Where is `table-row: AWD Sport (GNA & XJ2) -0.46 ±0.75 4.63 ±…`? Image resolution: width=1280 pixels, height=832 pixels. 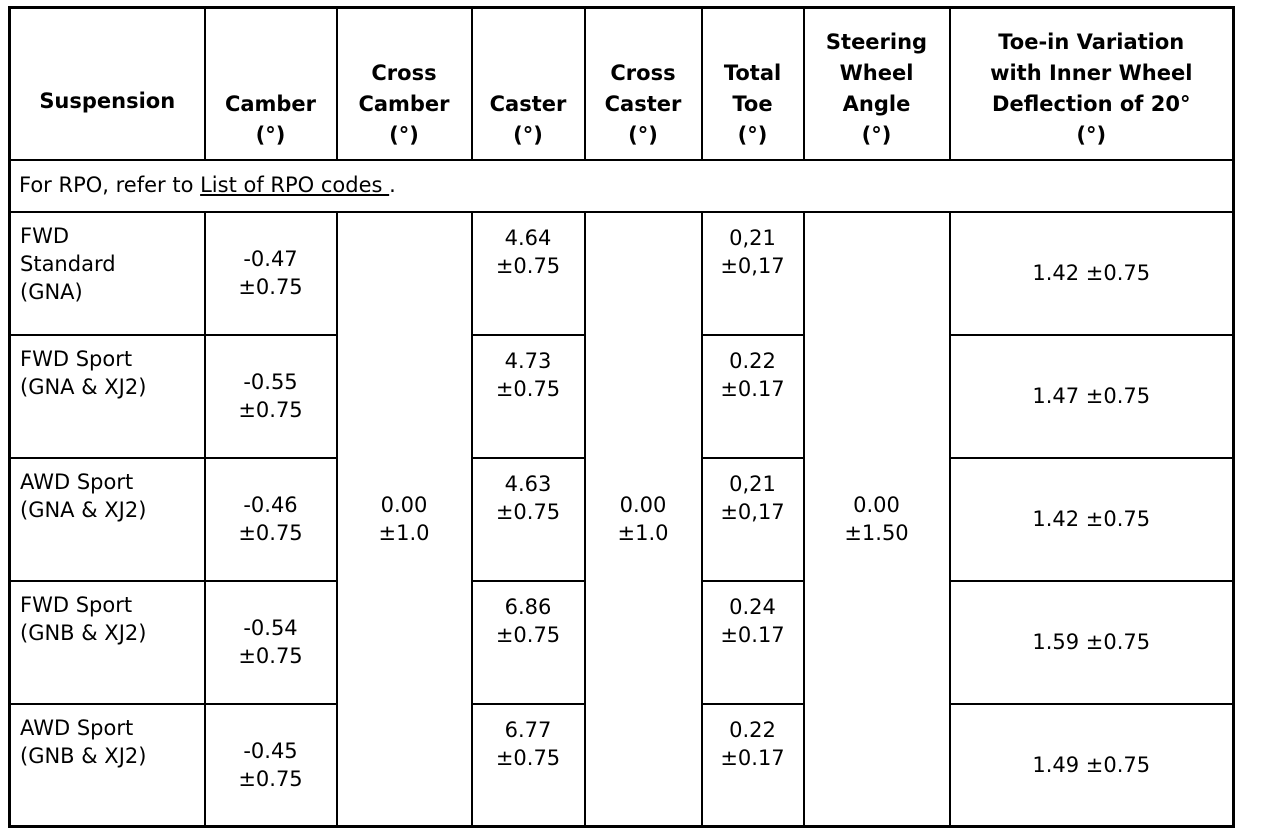
table-row: AWD Sport (GNA & XJ2) -0.46 ±0.75 4.63 ±… is located at coordinates (621, 519).